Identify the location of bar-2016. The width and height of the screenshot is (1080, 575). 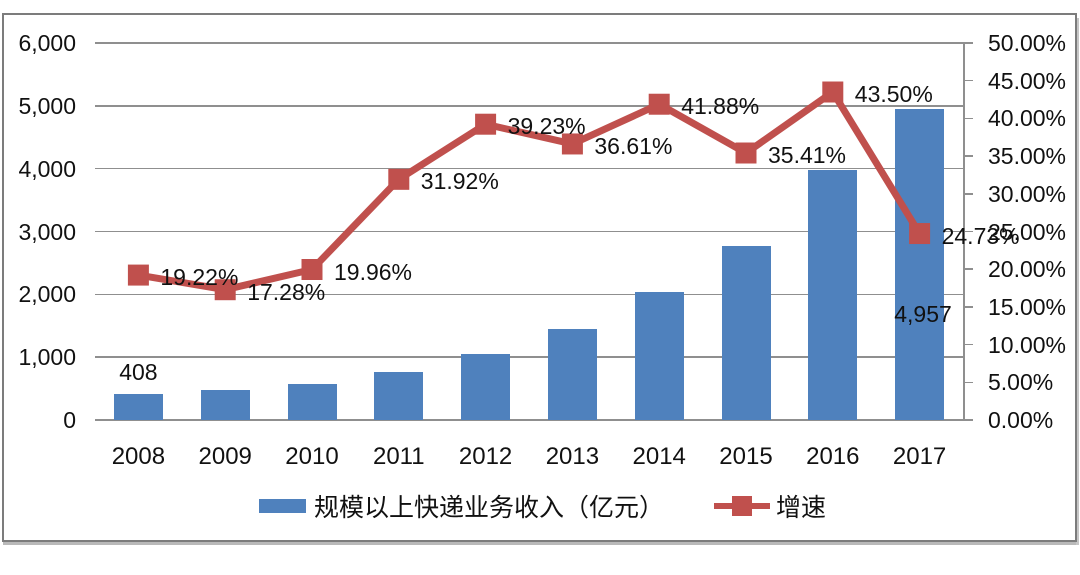
(833, 295).